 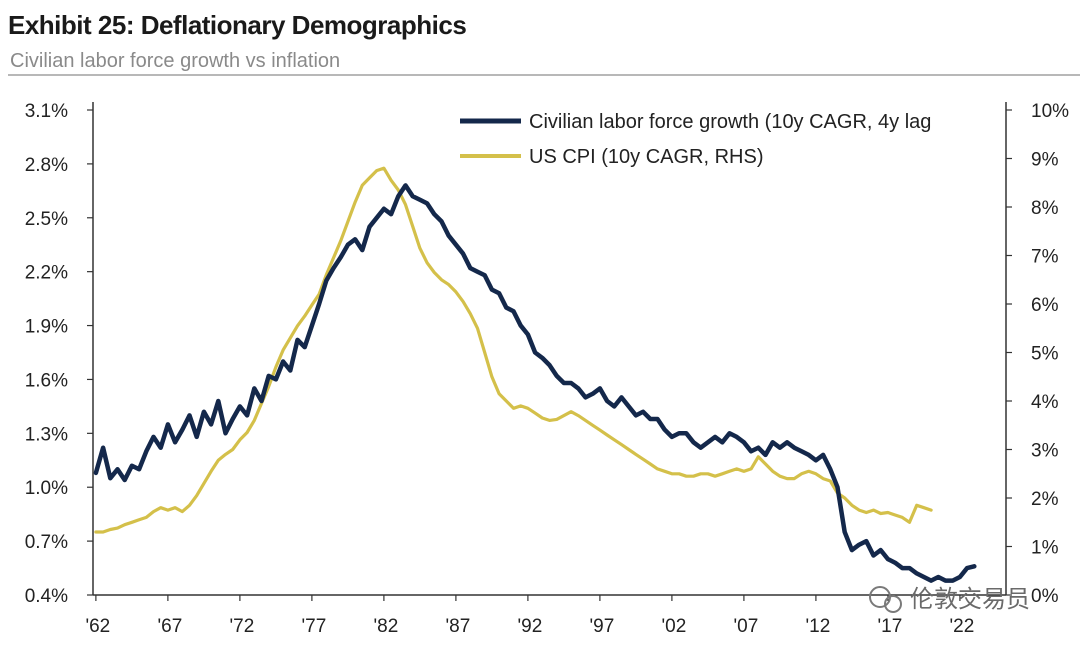 What do you see at coordinates (1045, 257) in the screenshot?
I see `right-tick-label: 7%` at bounding box center [1045, 257].